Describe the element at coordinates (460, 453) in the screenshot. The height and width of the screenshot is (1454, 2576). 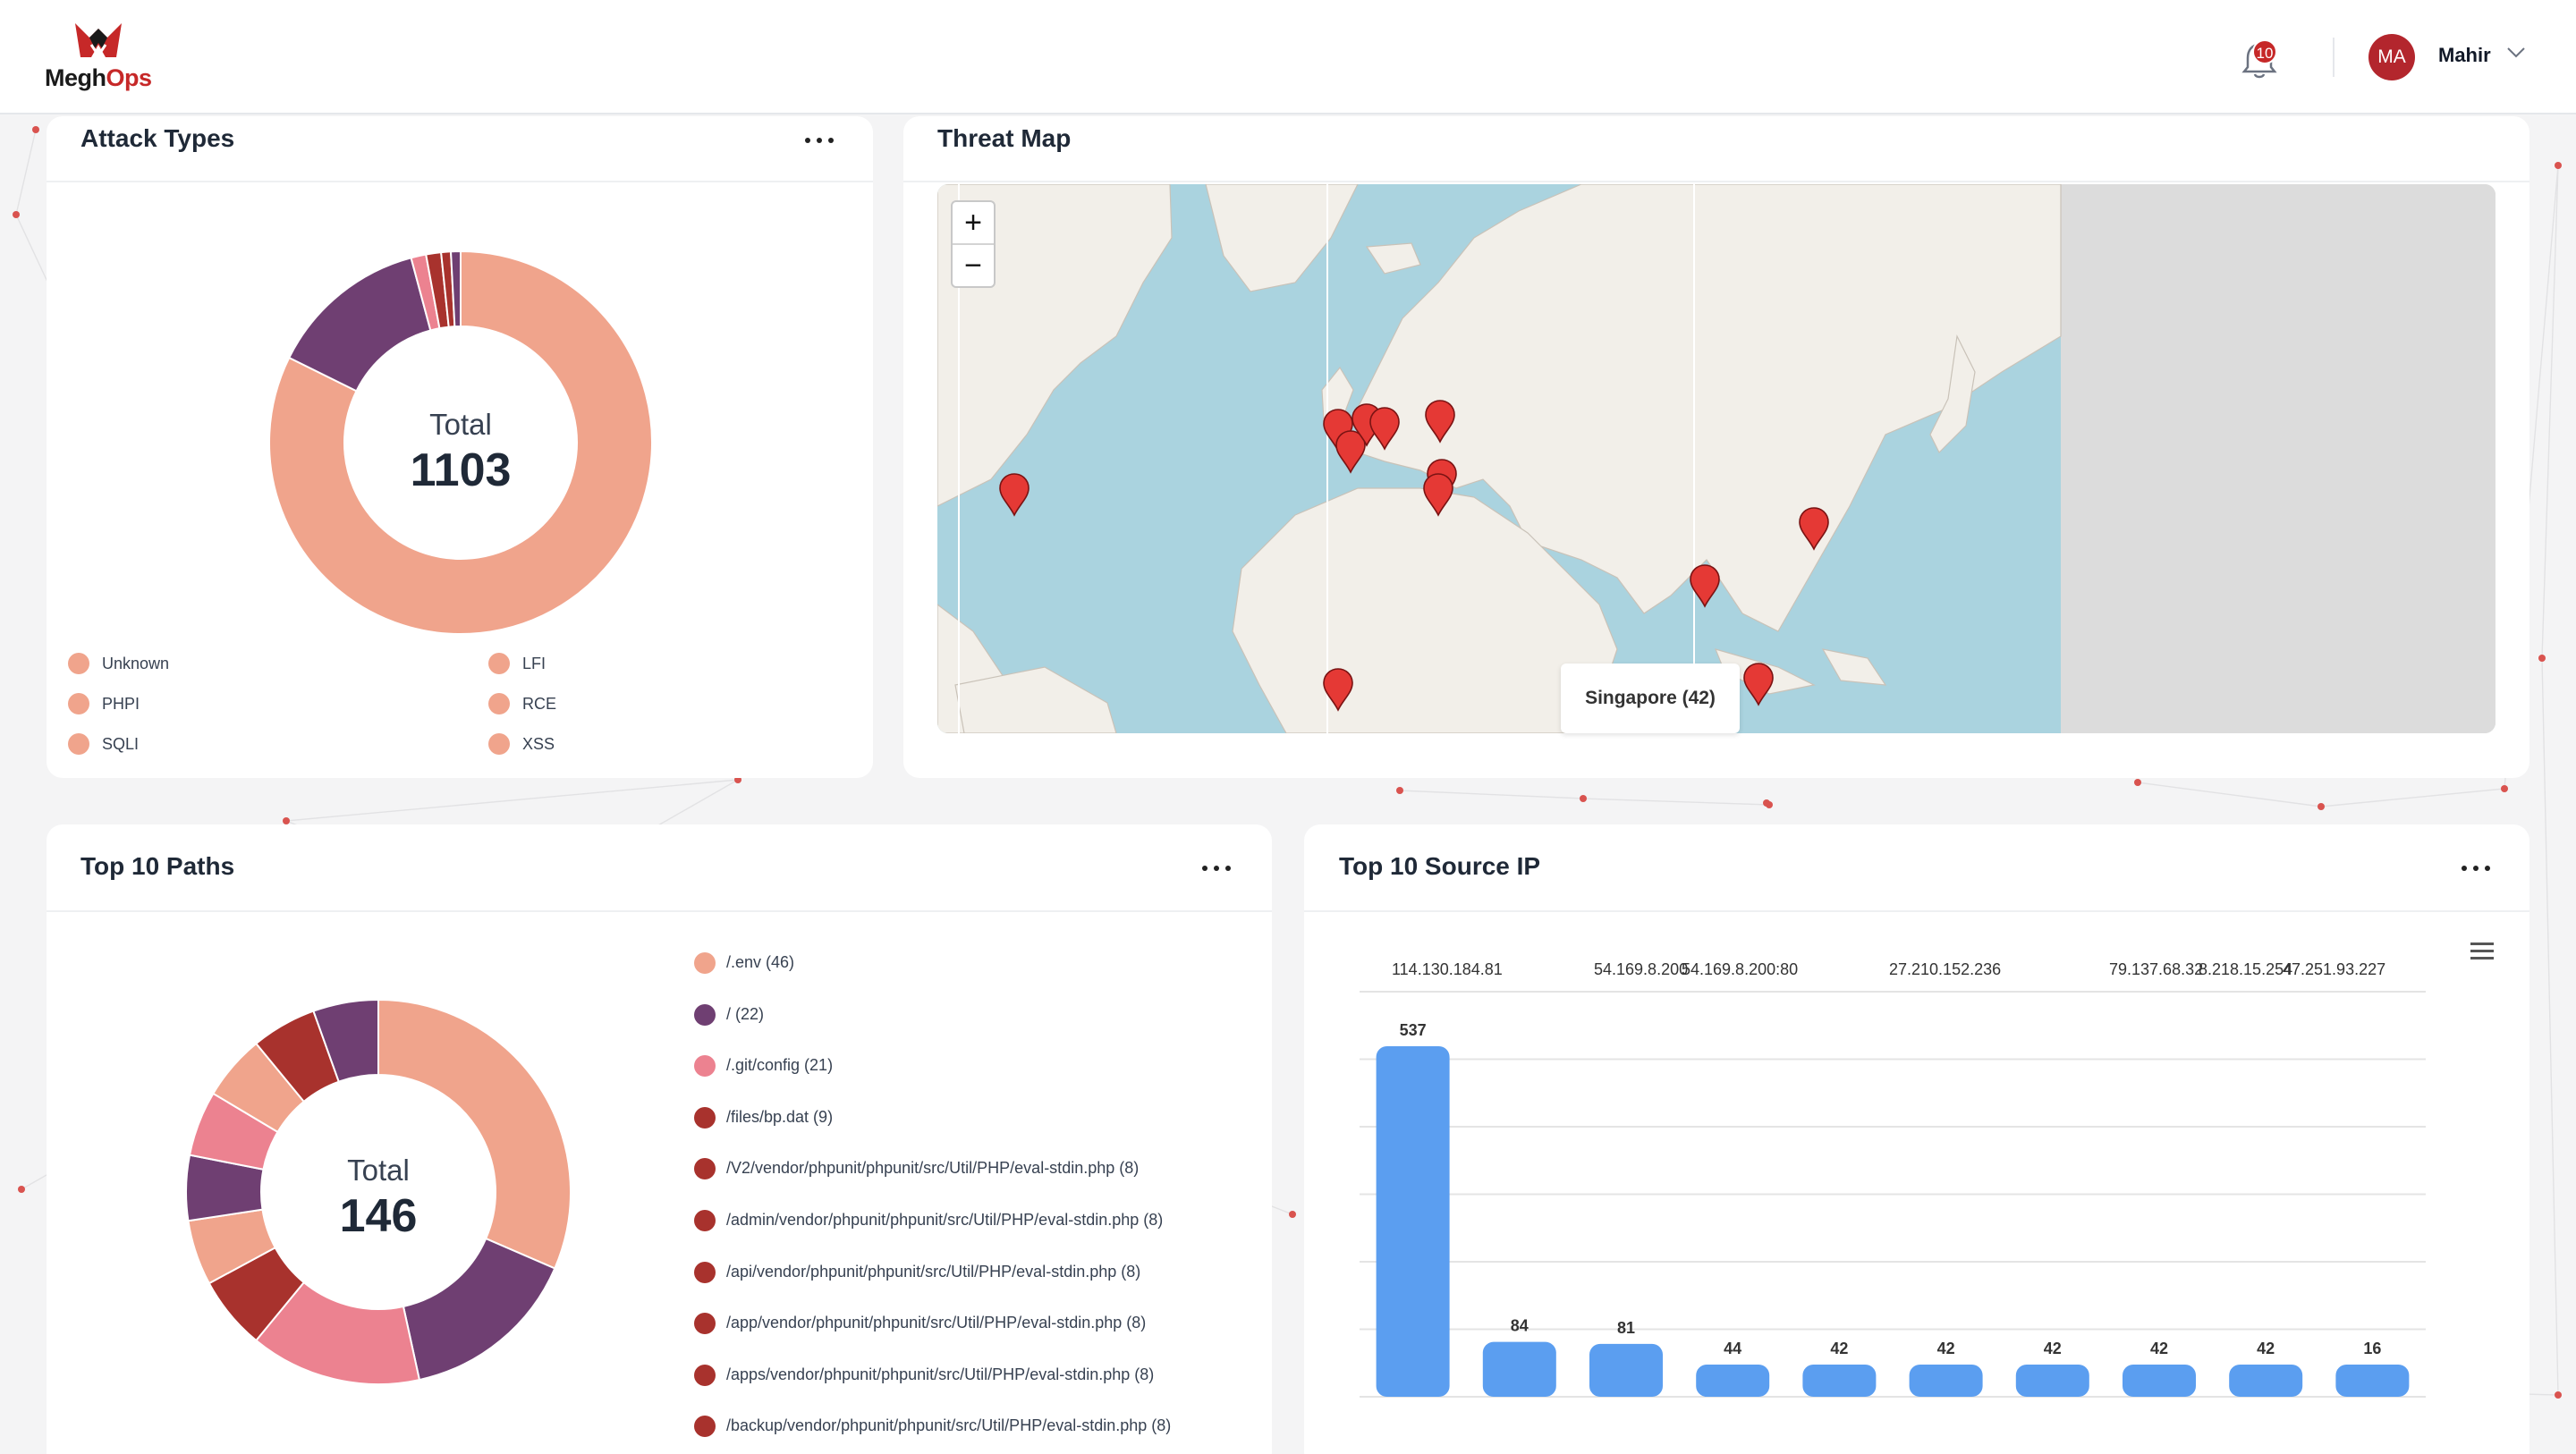
I see `attack-types-total: Total 1103` at that location.